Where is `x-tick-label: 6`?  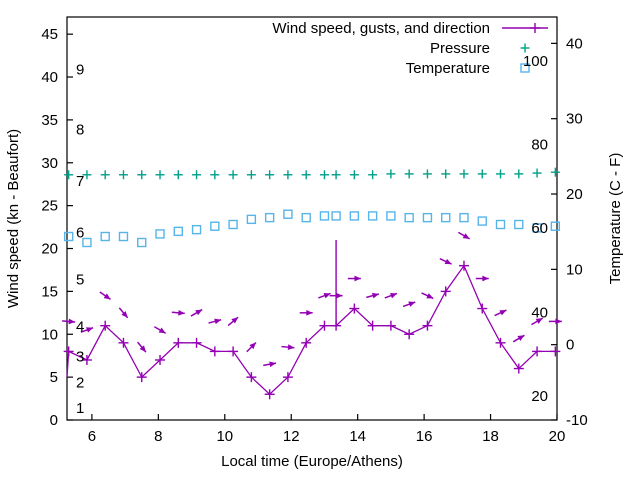
x-tick-label: 6 is located at coordinates (92, 436).